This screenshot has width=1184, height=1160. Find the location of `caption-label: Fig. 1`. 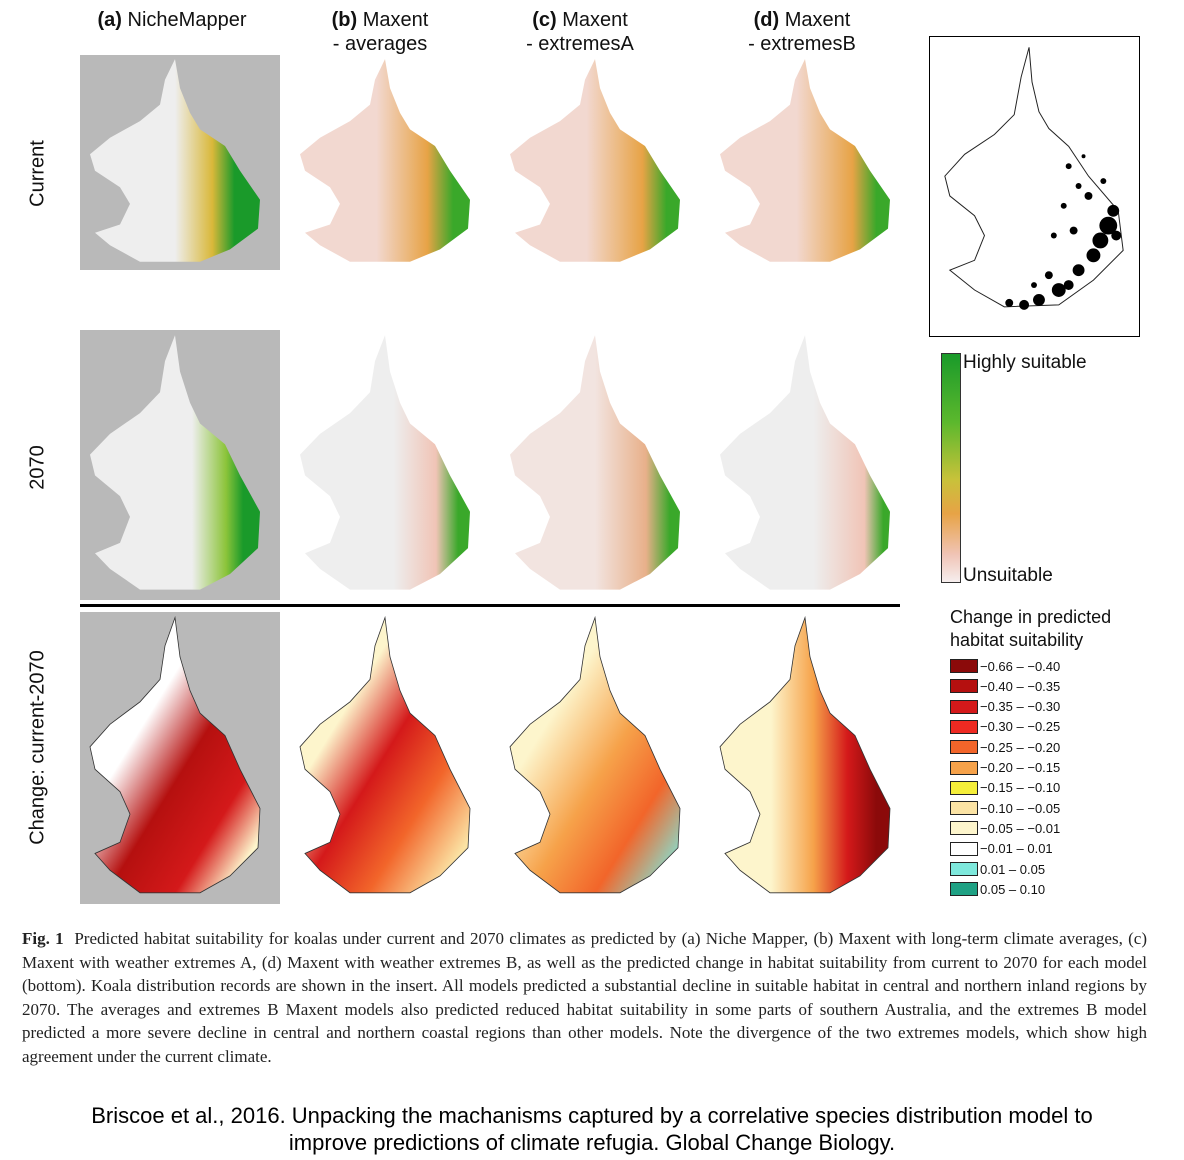

caption-label: Fig. 1 is located at coordinates (43, 938).